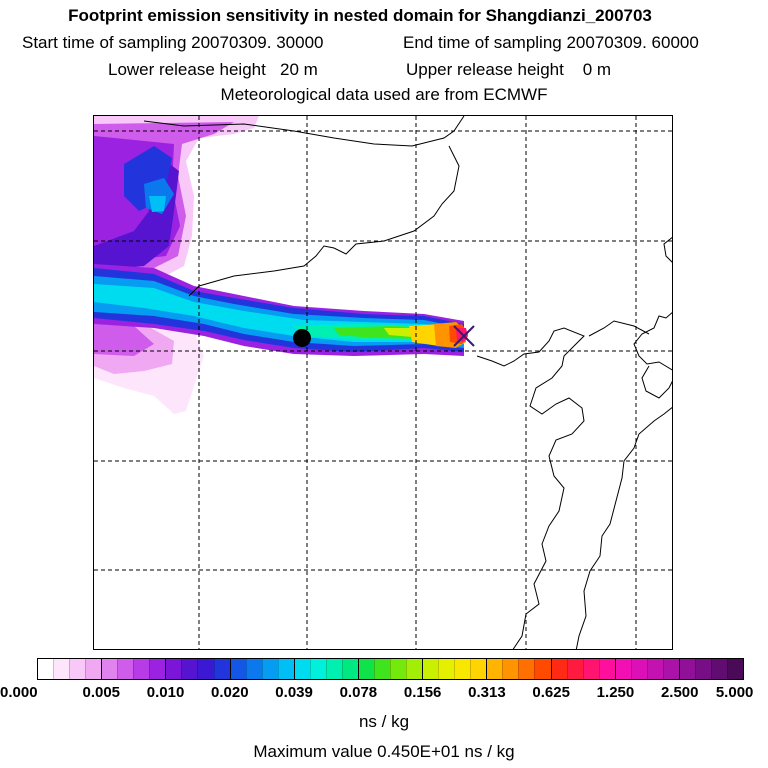  Describe the element at coordinates (149, 365) in the screenshot. I see `footprint-field-south` at that location.